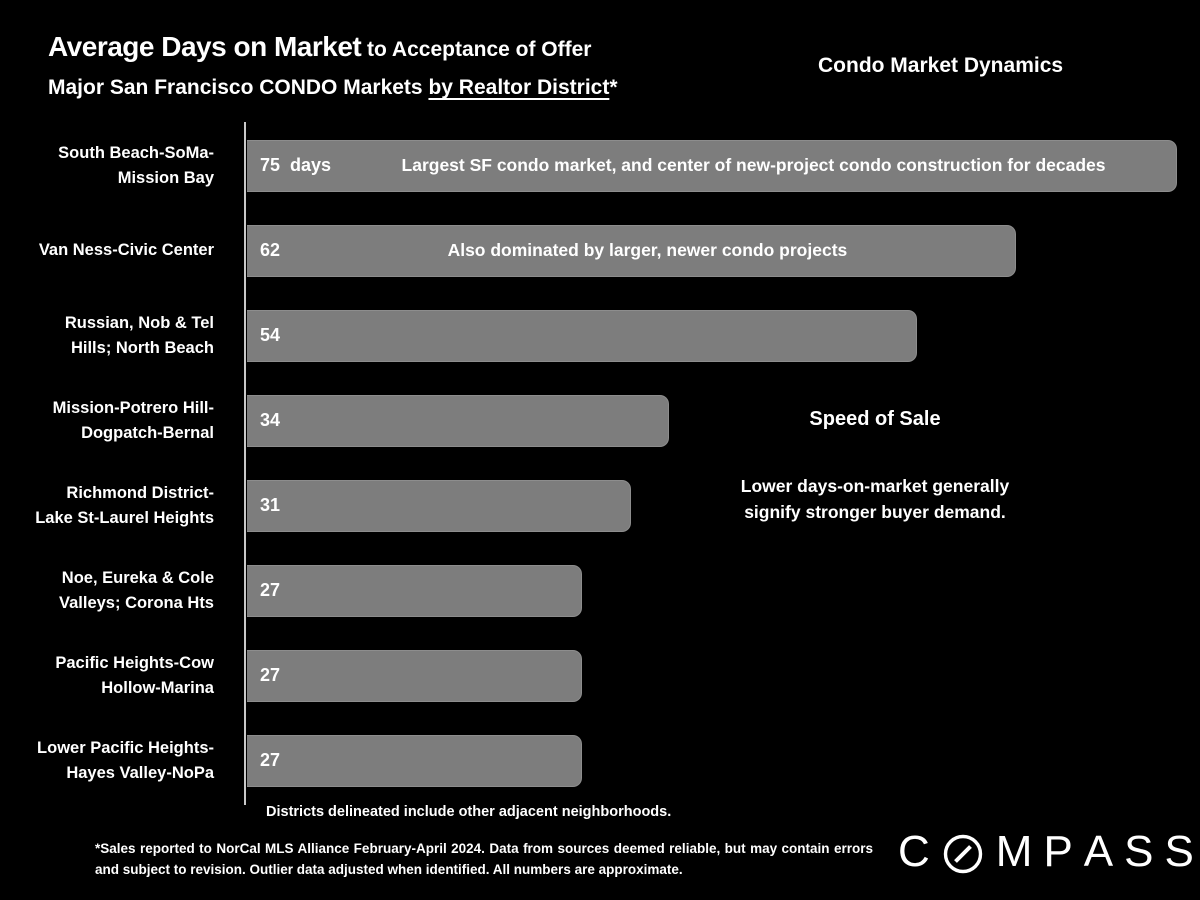  What do you see at coordinates (914, 851) in the screenshot?
I see `brand-letter: C` at bounding box center [914, 851].